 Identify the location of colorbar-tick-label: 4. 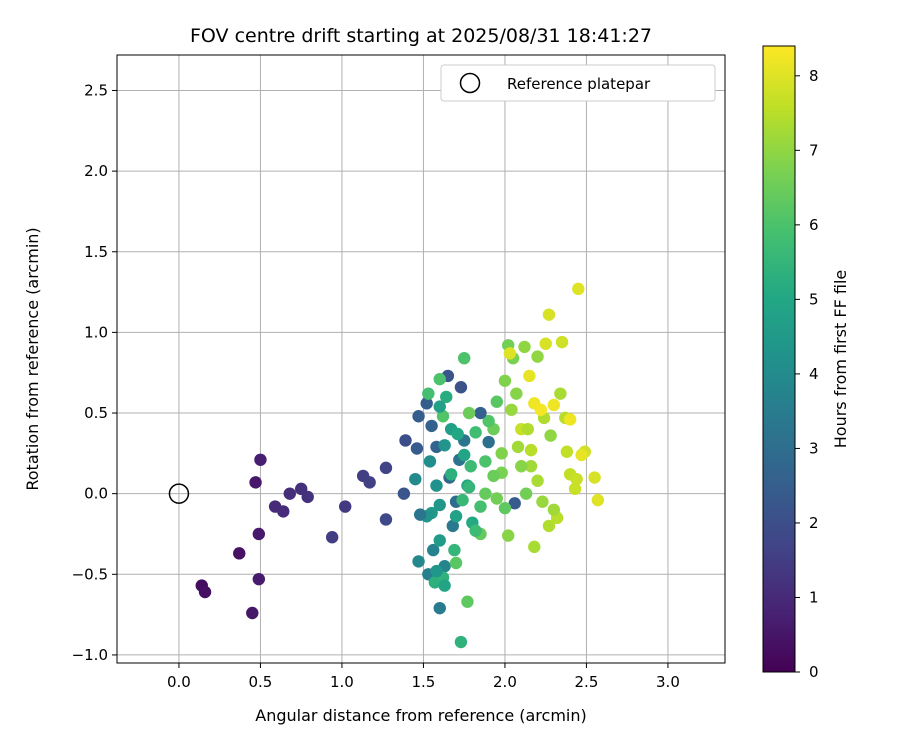
(814, 374).